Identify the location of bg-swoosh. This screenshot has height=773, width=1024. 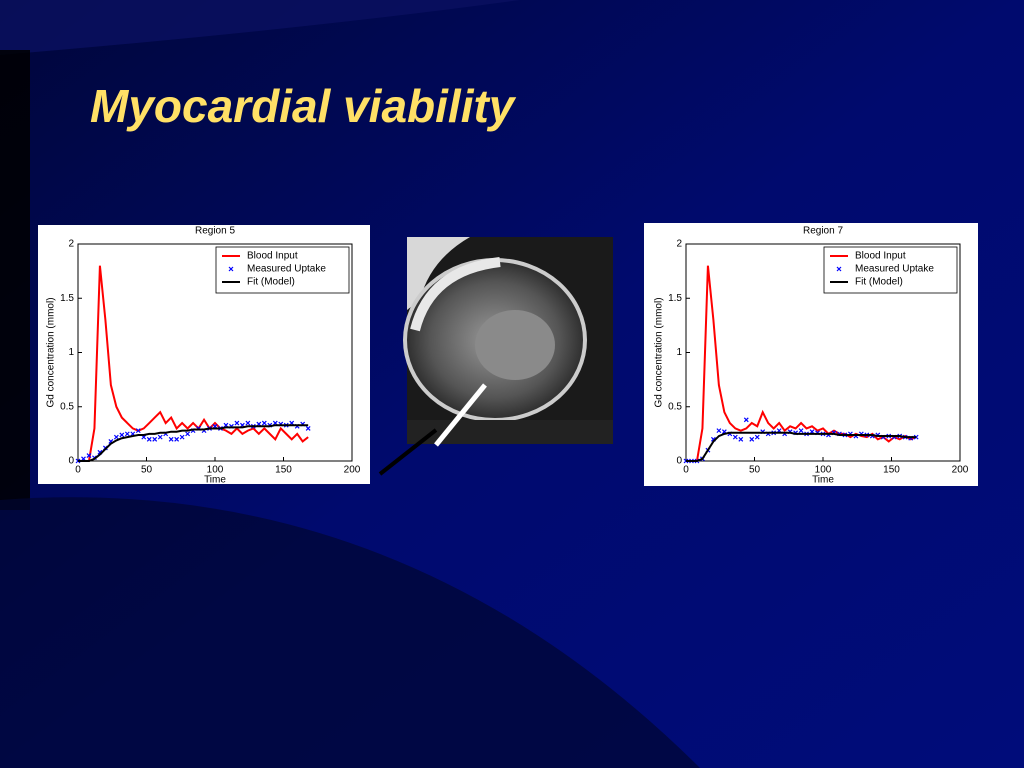
(260, 27).